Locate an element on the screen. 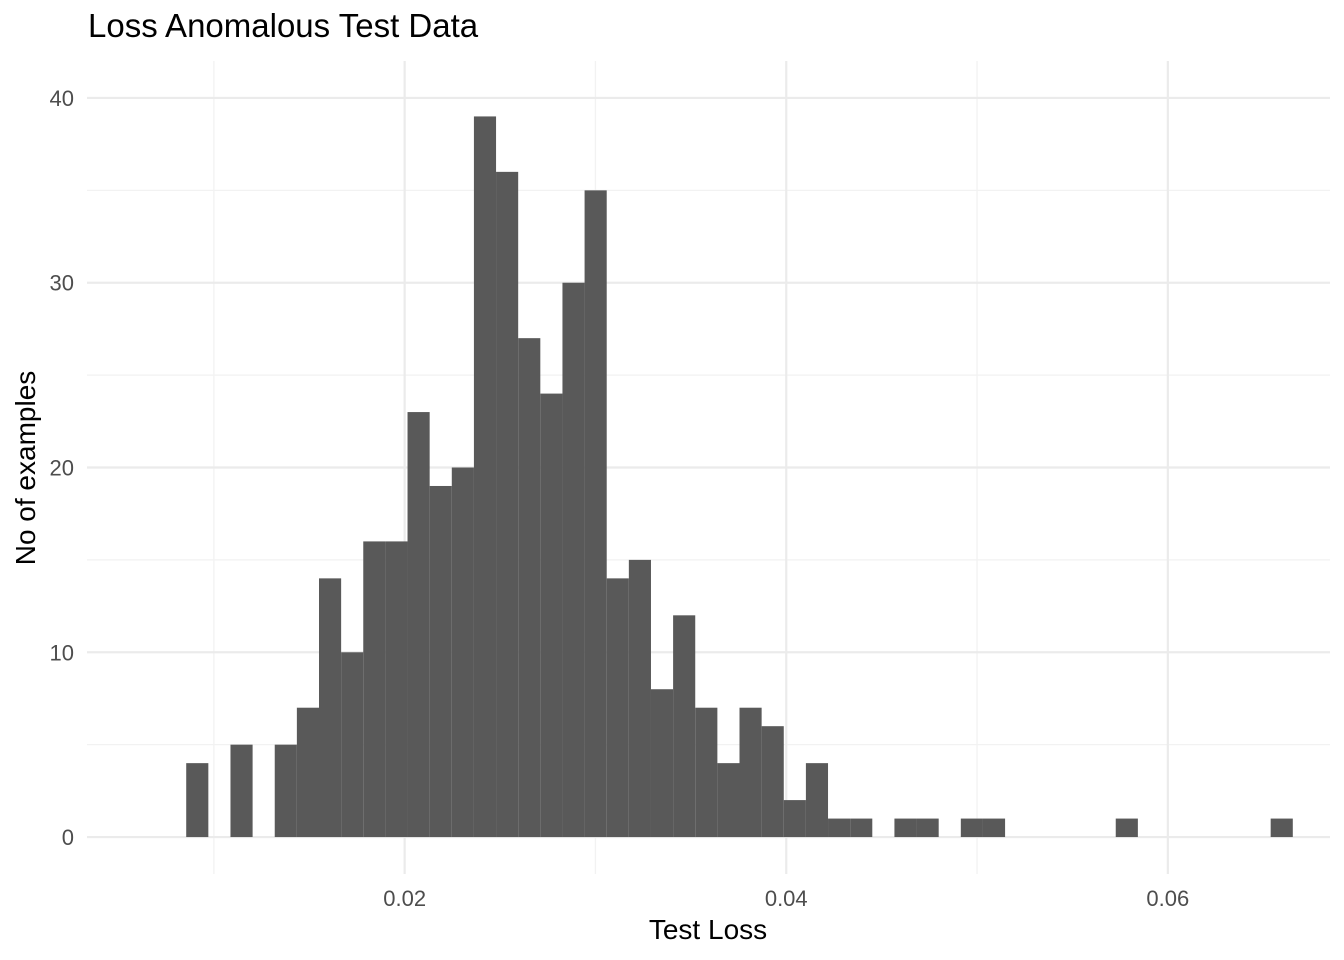  y-axis-title: No of examples is located at coordinates (25, 468).